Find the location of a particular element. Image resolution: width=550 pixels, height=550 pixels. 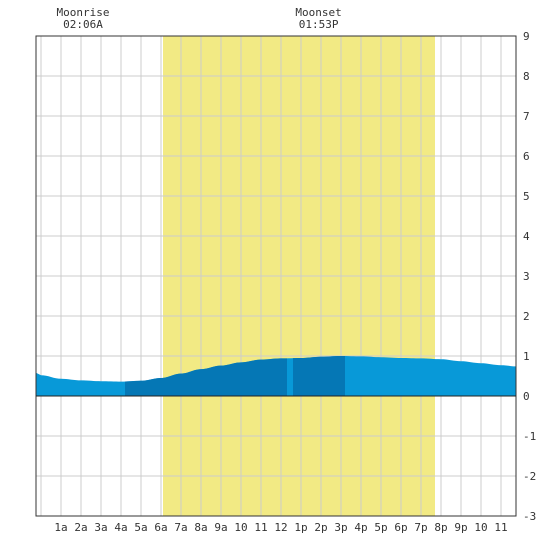

y-tick-label: 1 is located at coordinates (526, 356).